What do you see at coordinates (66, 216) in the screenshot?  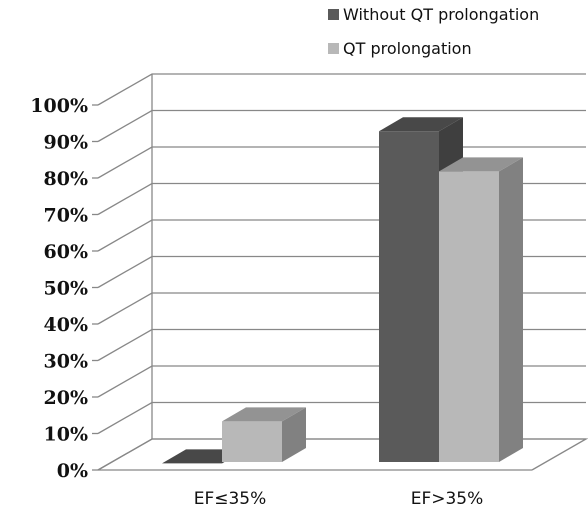 I see `y-tick-label: 70%` at bounding box center [66, 216].